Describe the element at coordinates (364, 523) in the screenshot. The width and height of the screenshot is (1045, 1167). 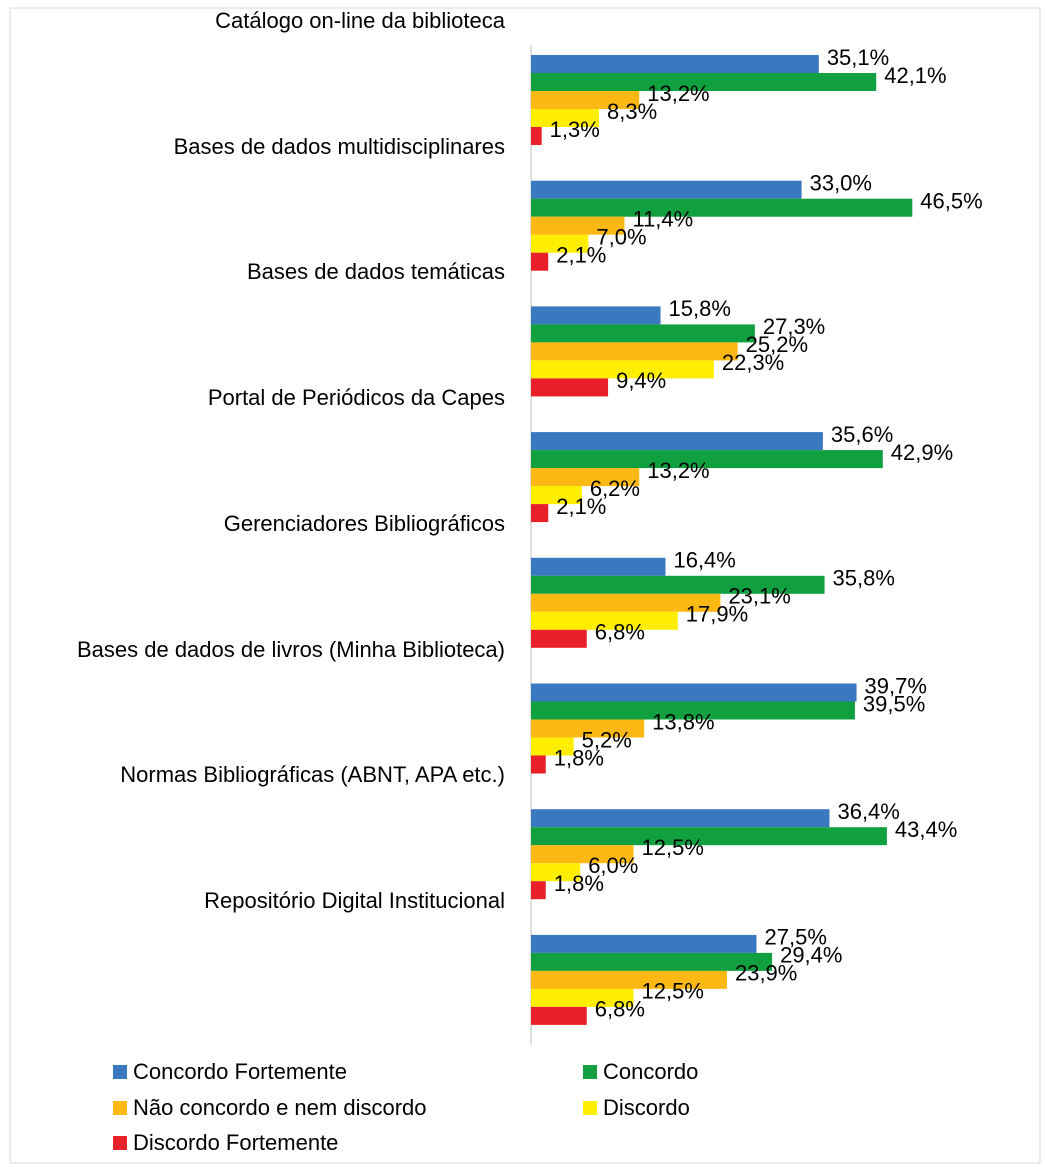
I see `category-label: Gerenciadores Bibliográficos` at that location.